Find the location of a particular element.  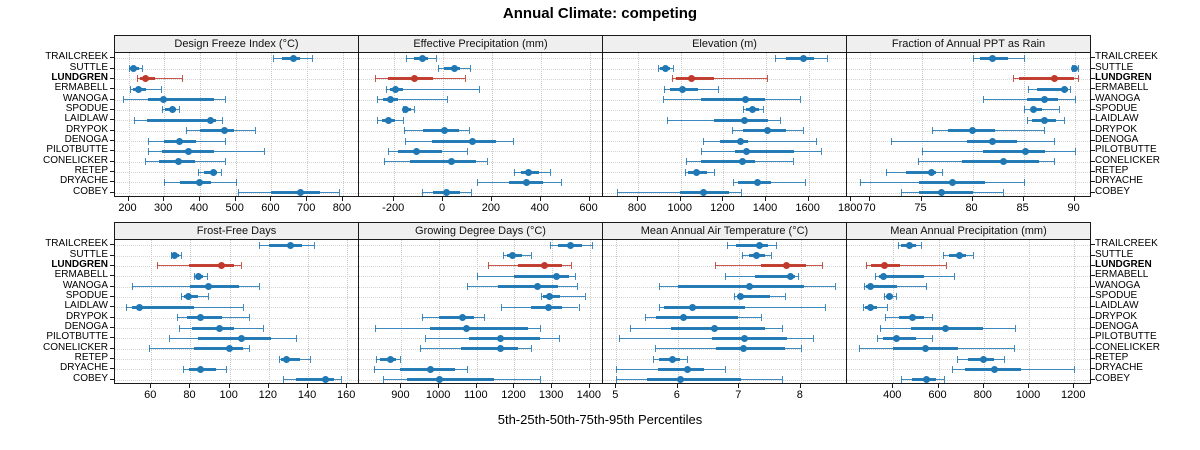

site-label-left-dryache: DRYACHE is located at coordinates (84, 181).